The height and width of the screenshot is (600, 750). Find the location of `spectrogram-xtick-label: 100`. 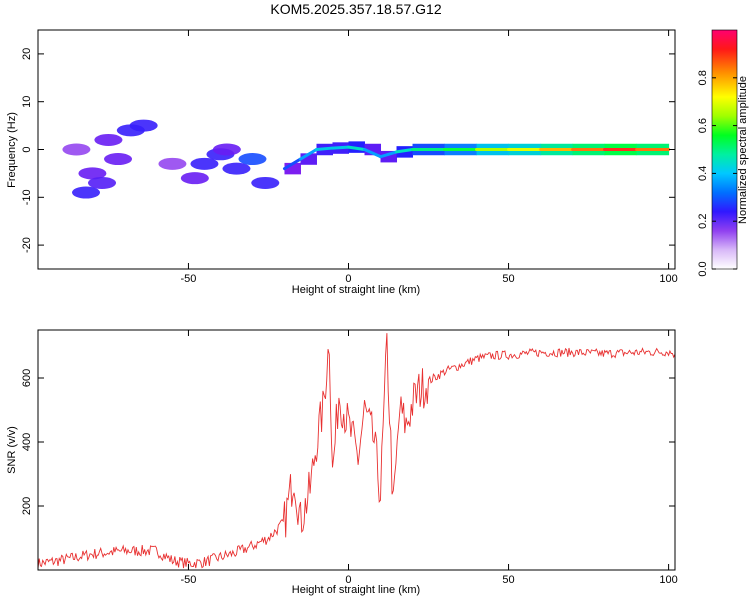

spectrogram-xtick-label: 100 is located at coordinates (668, 279).